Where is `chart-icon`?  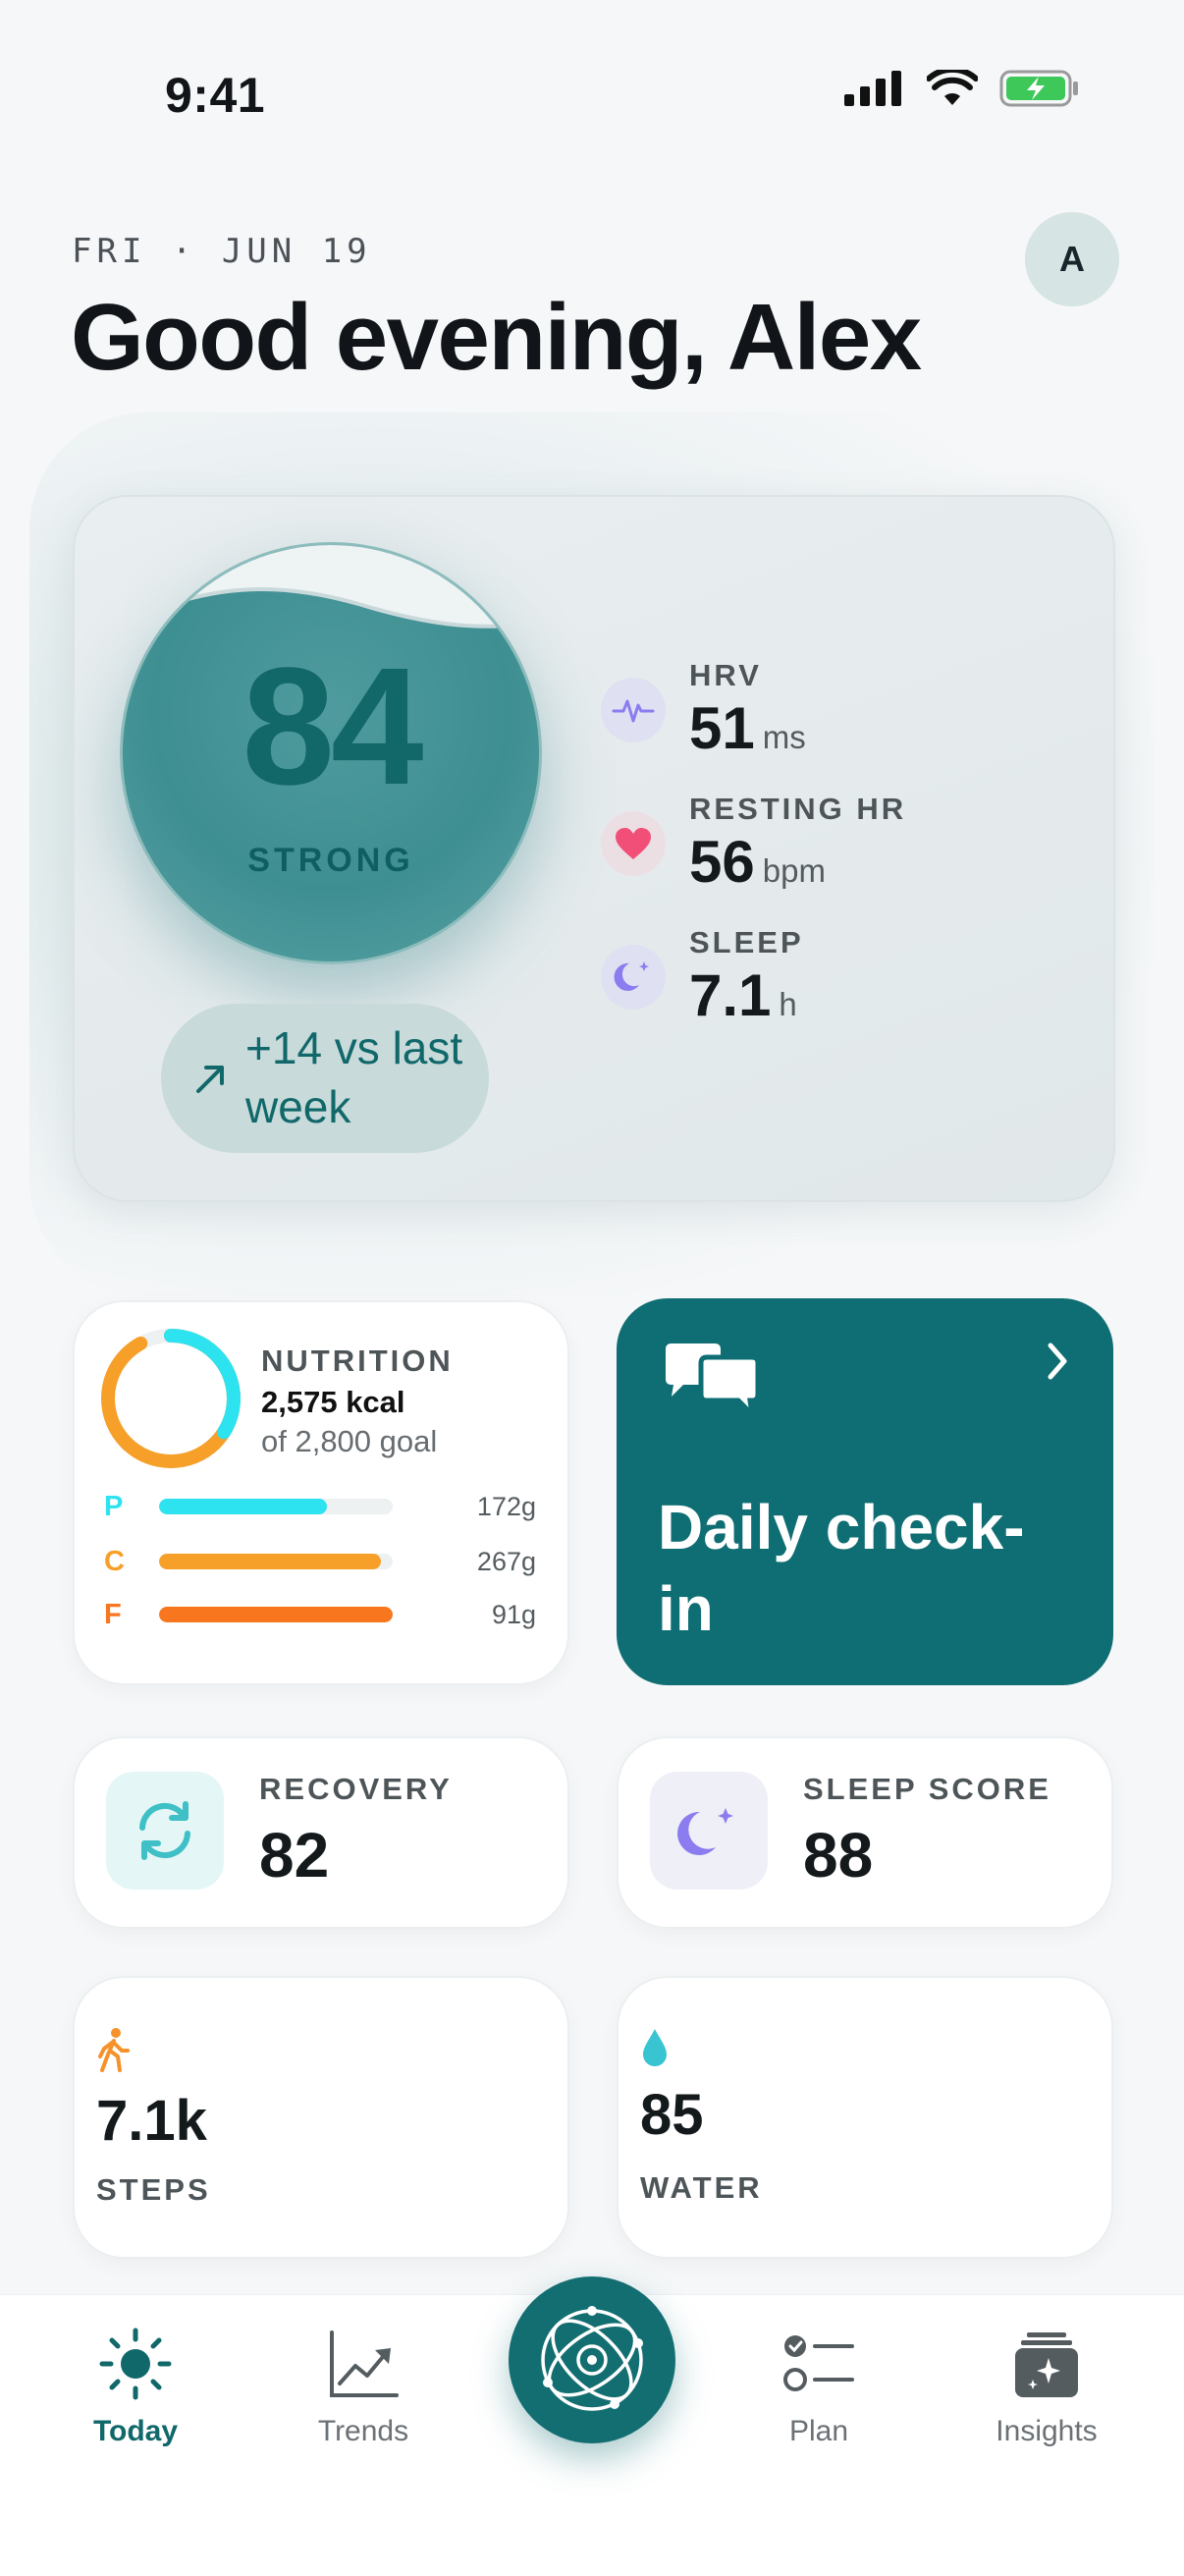 chart-icon is located at coordinates (364, 2364).